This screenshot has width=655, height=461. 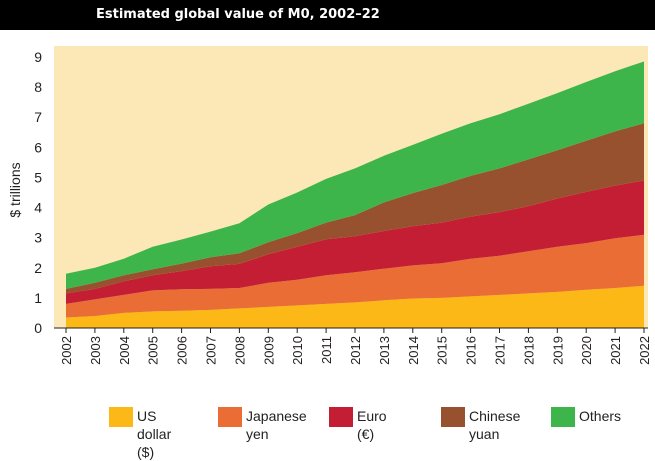 I want to click on x-tick-label-11: 2013, so click(x=384, y=350).